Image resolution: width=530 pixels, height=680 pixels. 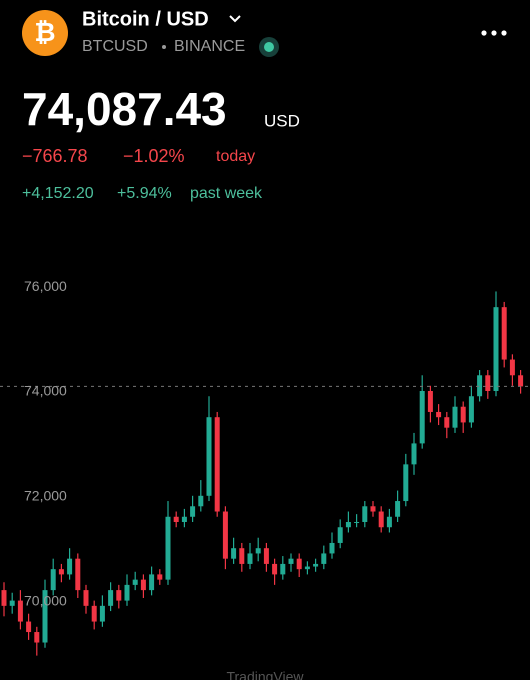 I want to click on logo-symbol: ₿, so click(x=44, y=32).